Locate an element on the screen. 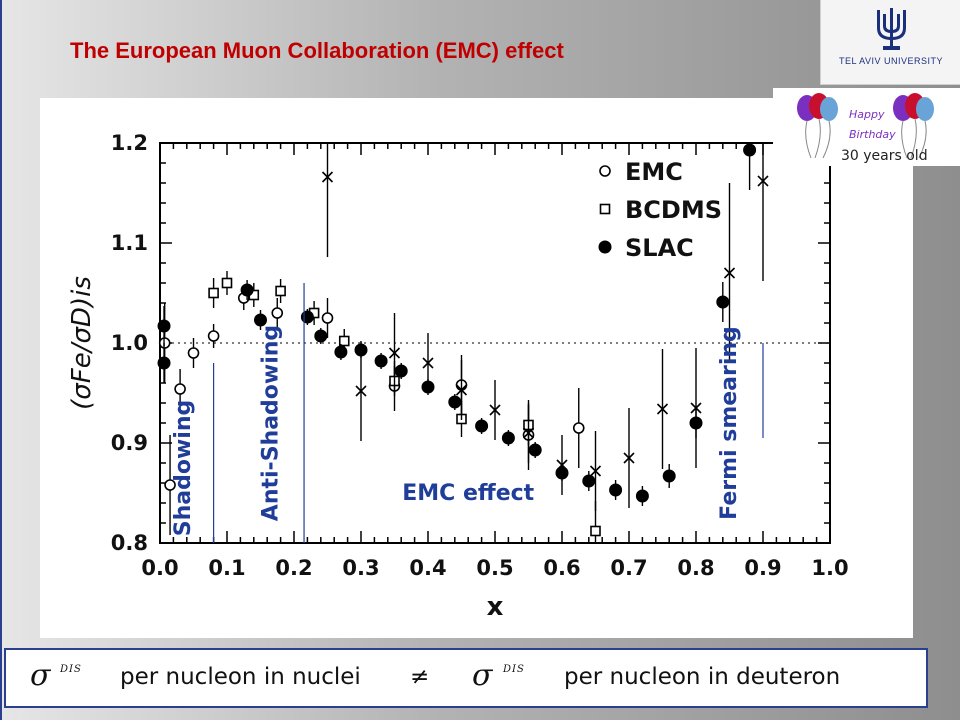 This screenshot has width=960, height=720. balloons-icon: Happy Birthday is located at coordinates (865, 126).